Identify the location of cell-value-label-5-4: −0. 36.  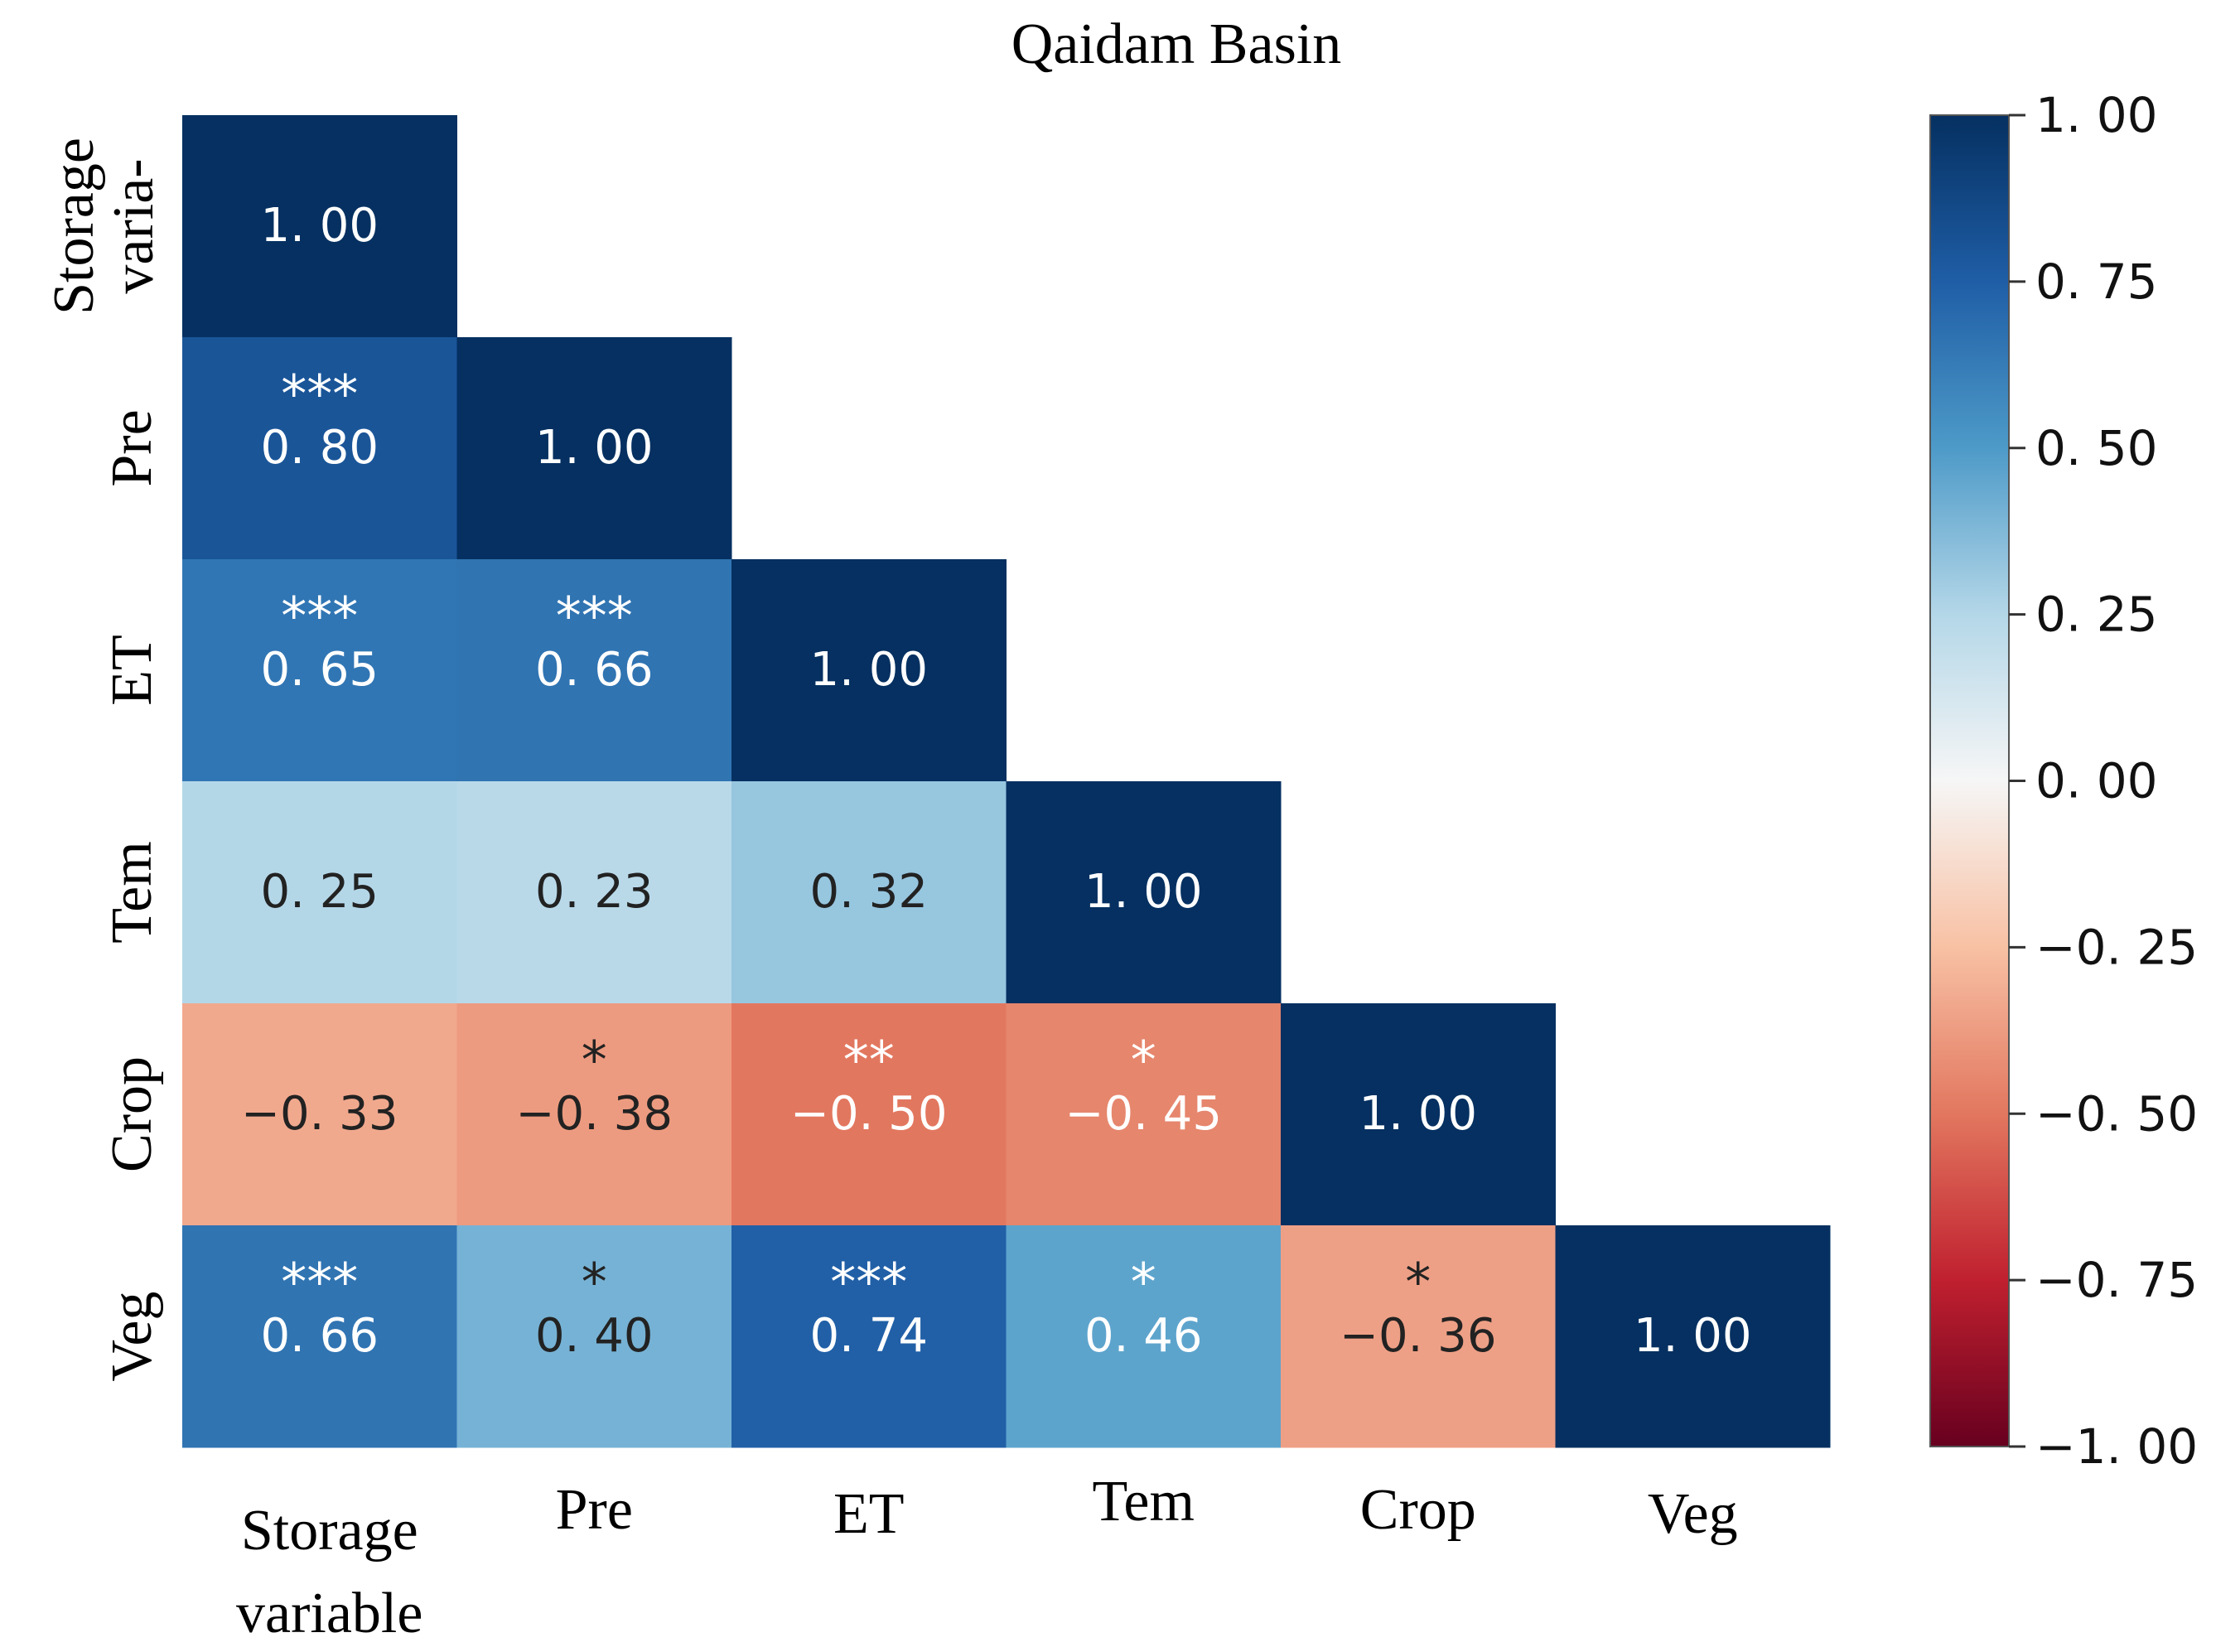
(1418, 1336).